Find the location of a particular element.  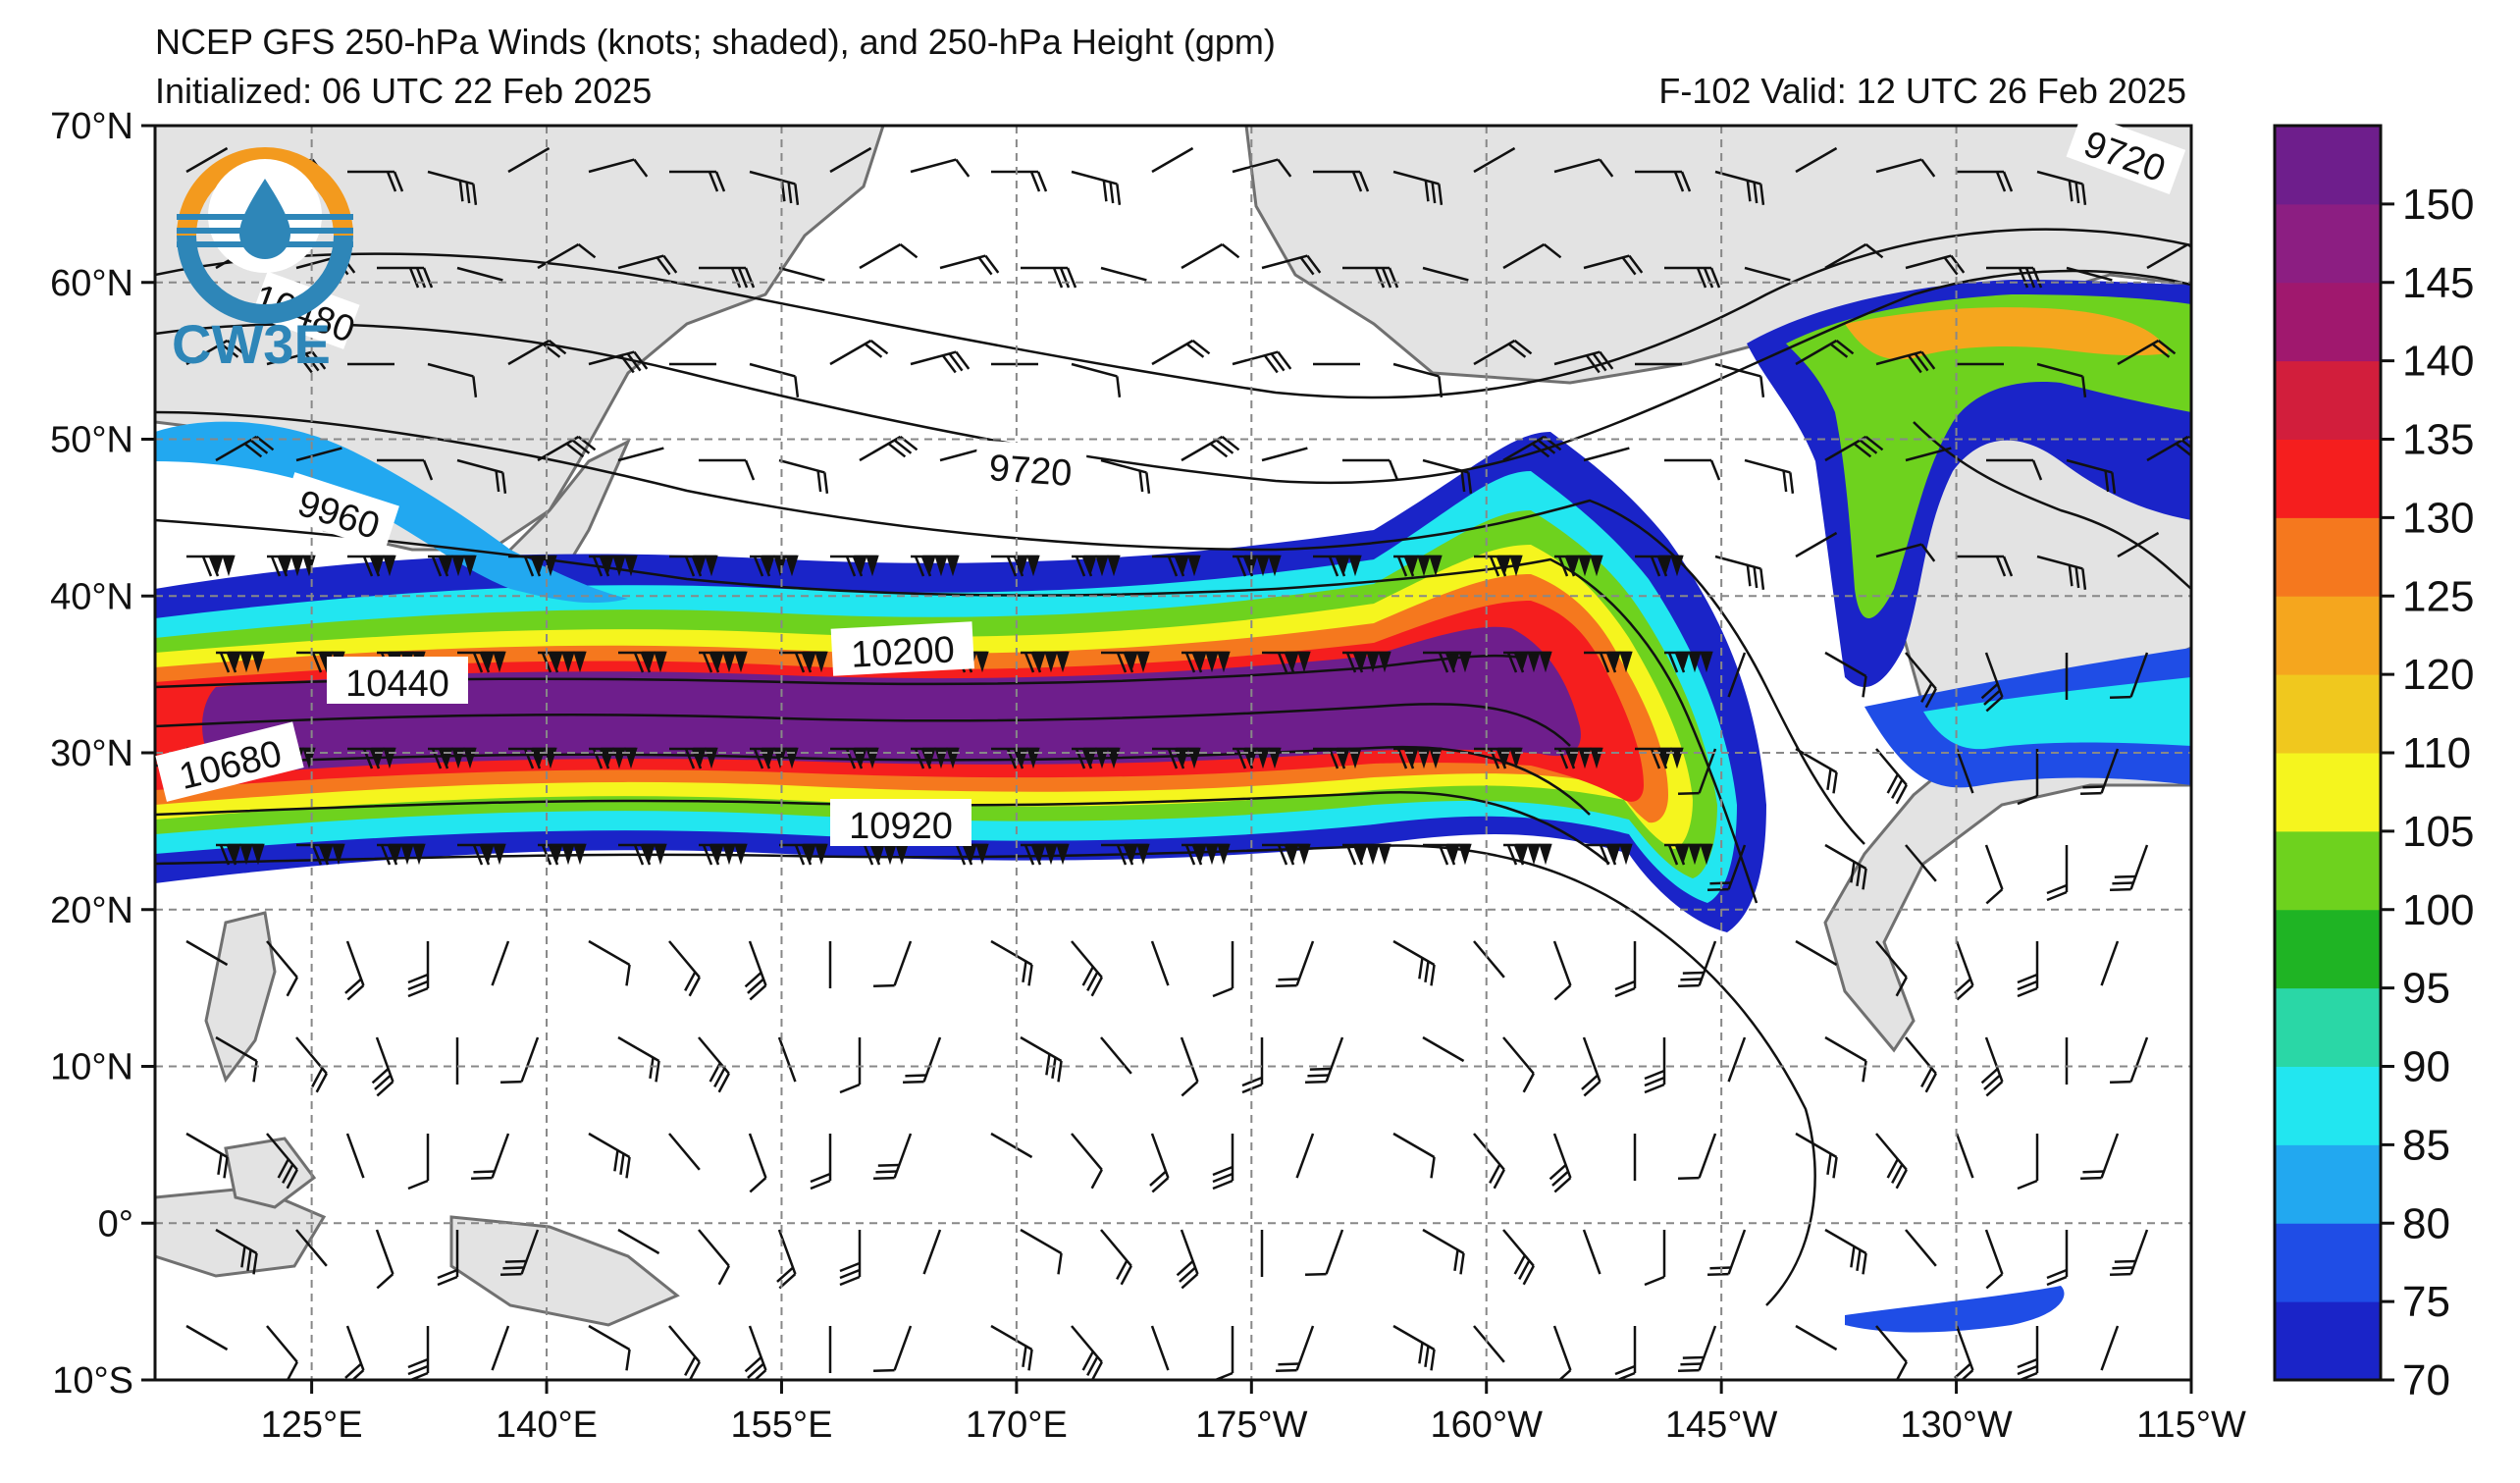

lat-tick-label: 10°S is located at coordinates (92, 1381).